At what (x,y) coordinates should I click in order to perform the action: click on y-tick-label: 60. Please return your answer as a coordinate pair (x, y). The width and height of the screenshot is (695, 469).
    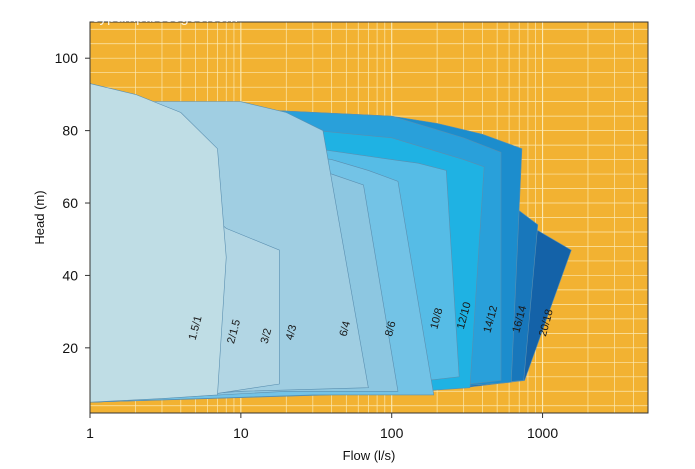
    Looking at the image, I should click on (70, 203).